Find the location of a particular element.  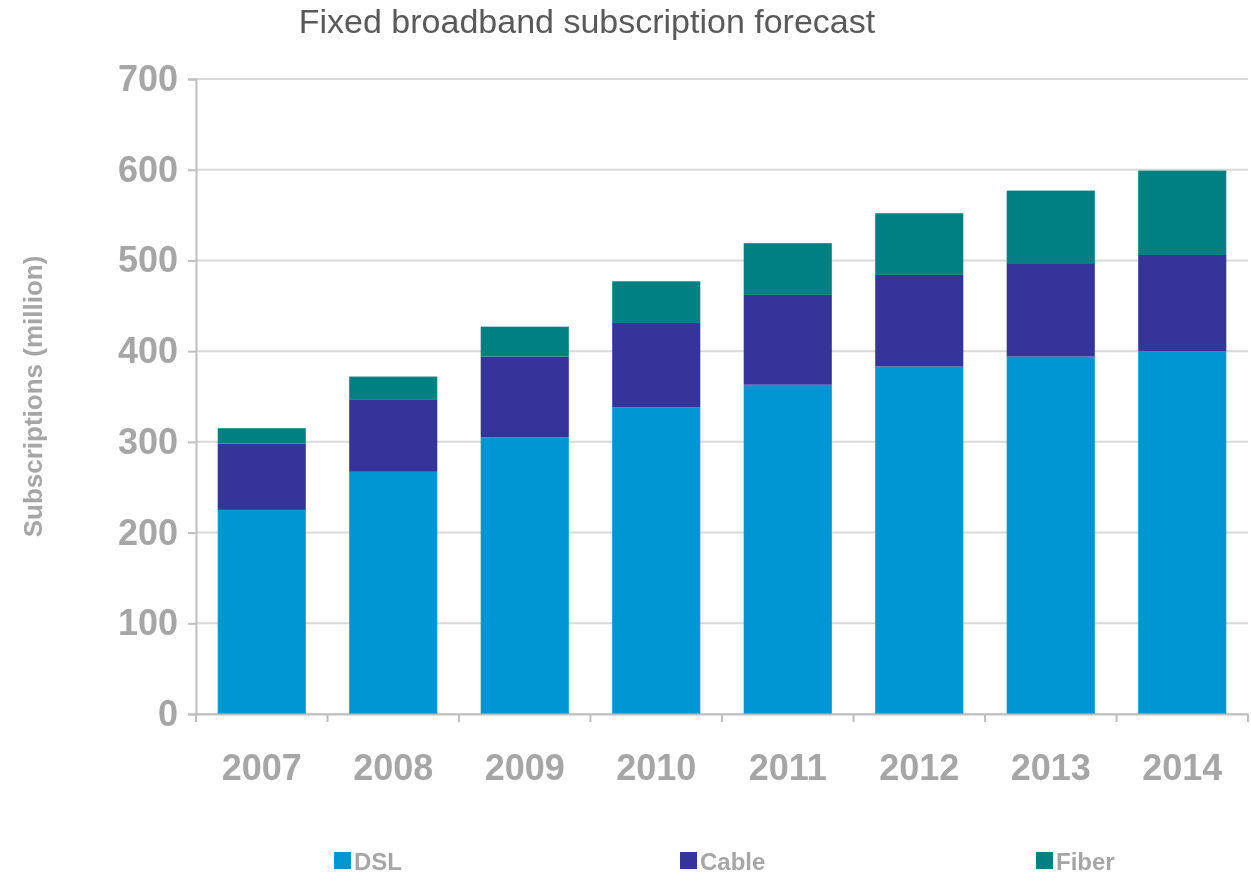

x-tick-label: 2012 is located at coordinates (919, 767).